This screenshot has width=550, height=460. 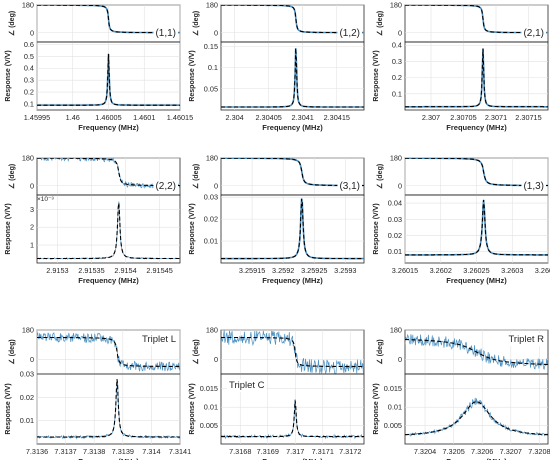 I want to click on x-tick-label: 2.91545, so click(x=159, y=270).